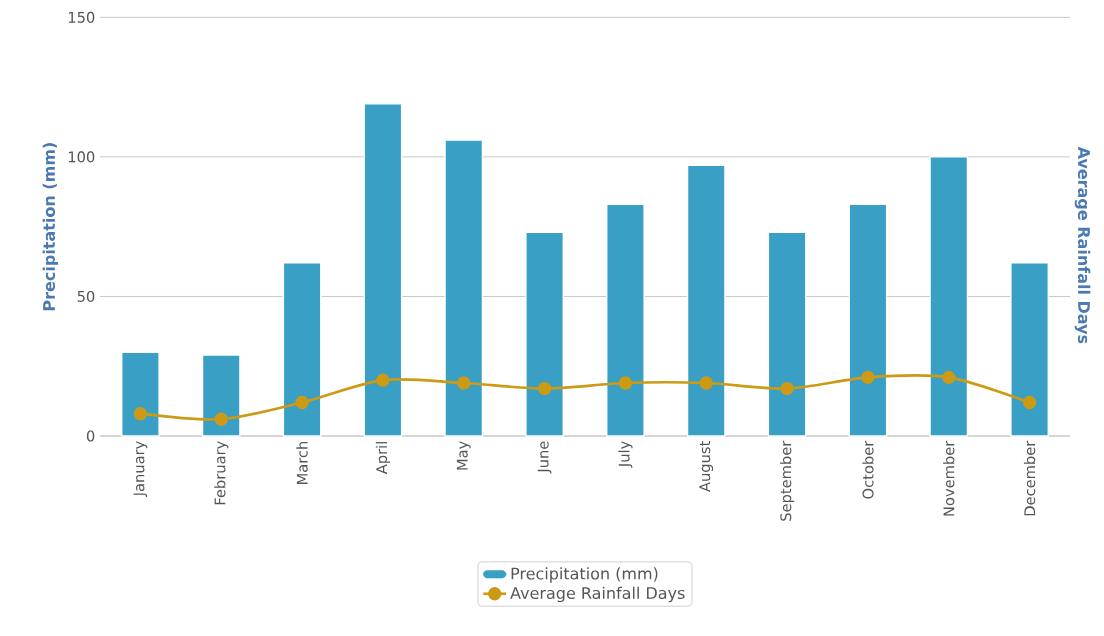  What do you see at coordinates (81, 157) in the screenshot?
I see `y-tick-label: 100` at bounding box center [81, 157].